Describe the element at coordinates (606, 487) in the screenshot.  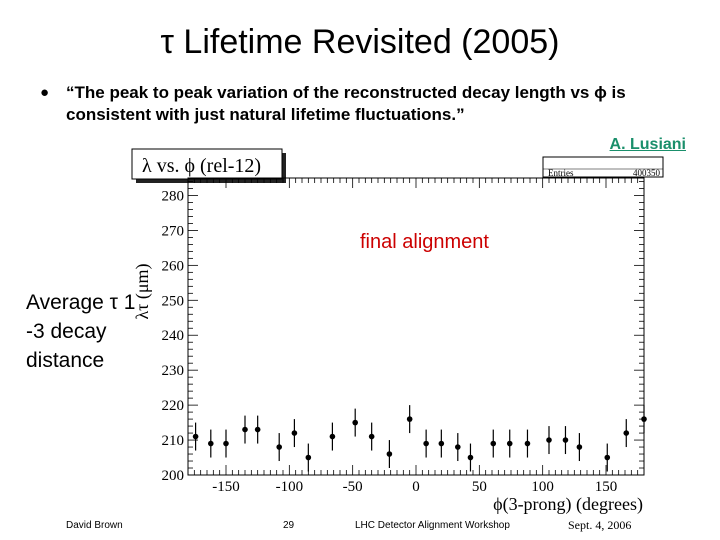
I see `x-tick-label: 150` at that location.